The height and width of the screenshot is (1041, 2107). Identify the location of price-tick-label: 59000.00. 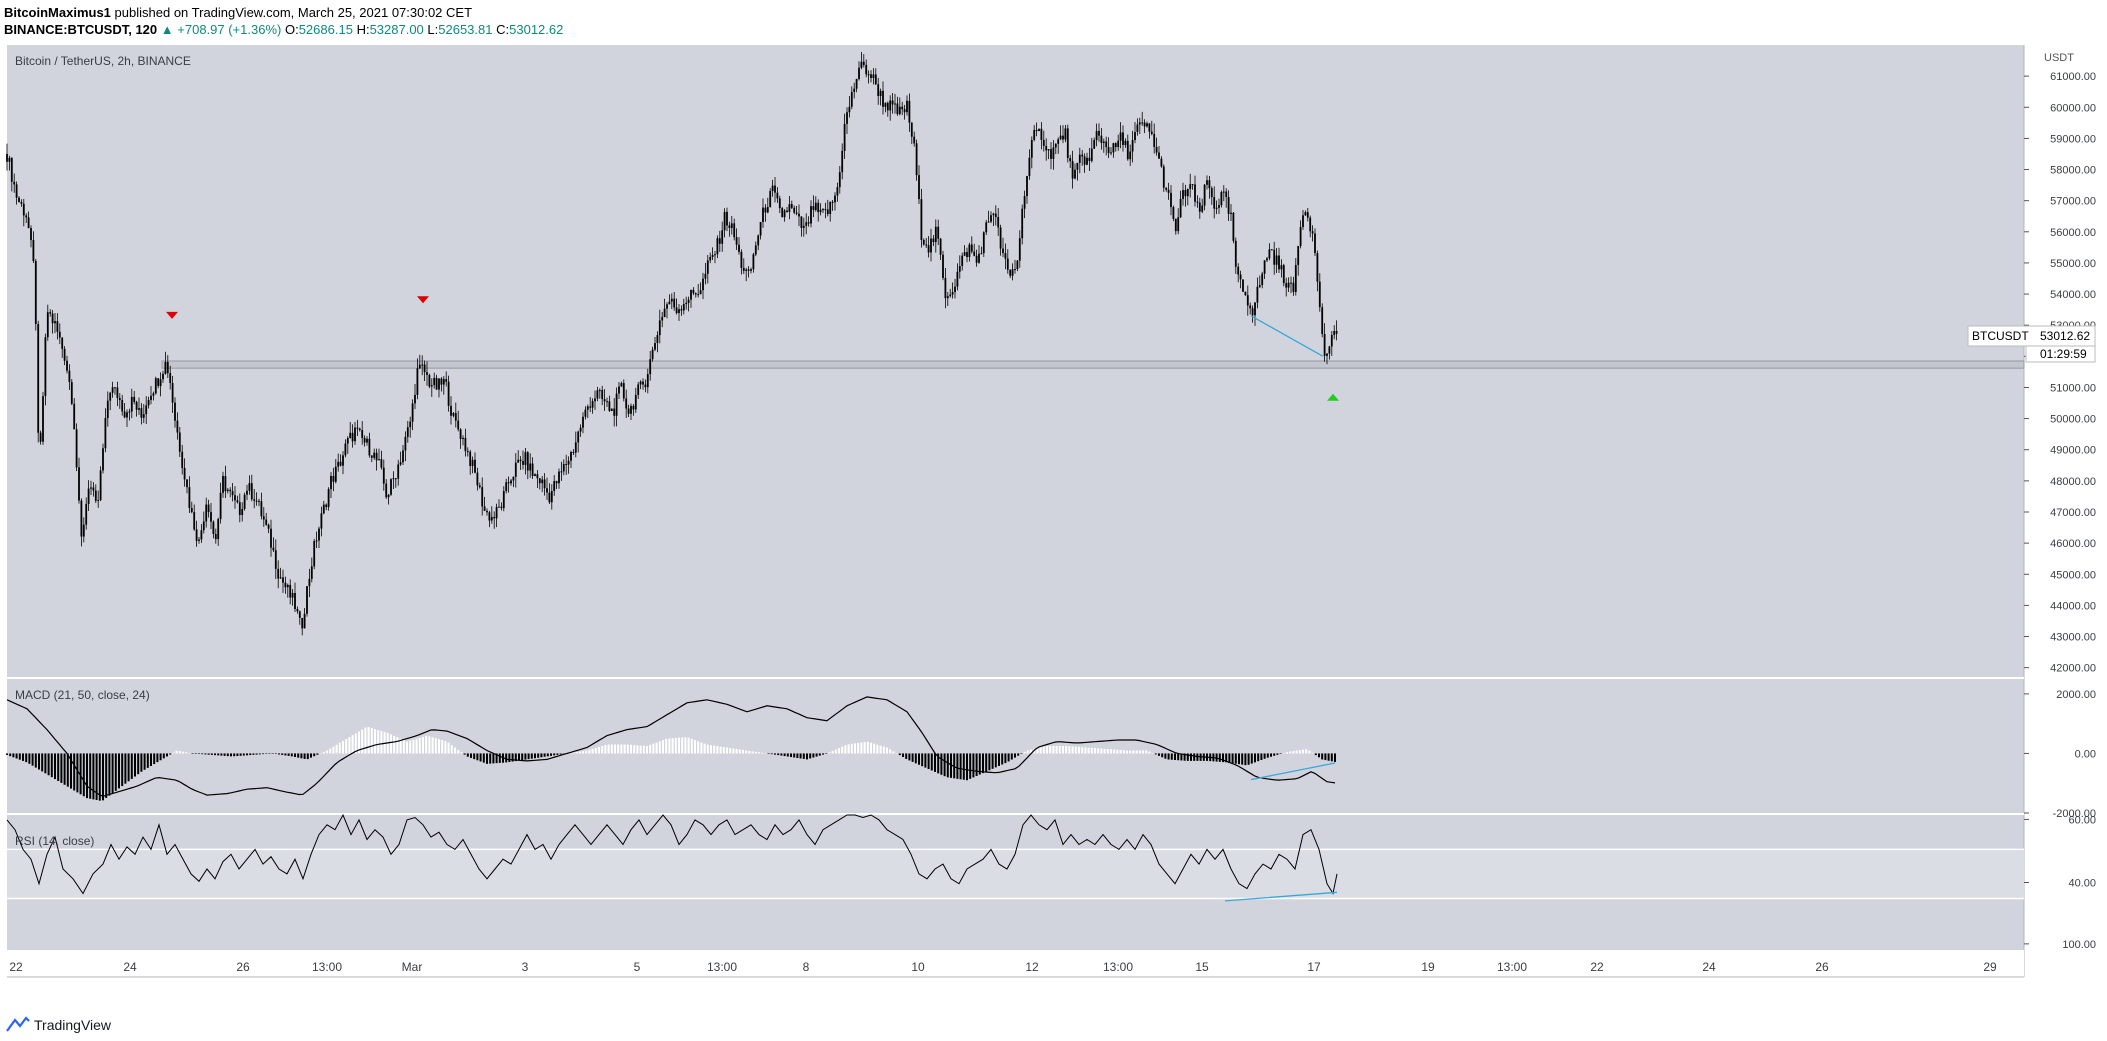
(2073, 139).